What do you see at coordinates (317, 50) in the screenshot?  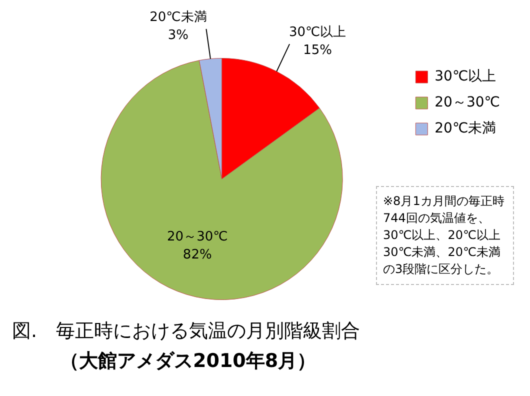 I see `data-label: 15%` at bounding box center [317, 50].